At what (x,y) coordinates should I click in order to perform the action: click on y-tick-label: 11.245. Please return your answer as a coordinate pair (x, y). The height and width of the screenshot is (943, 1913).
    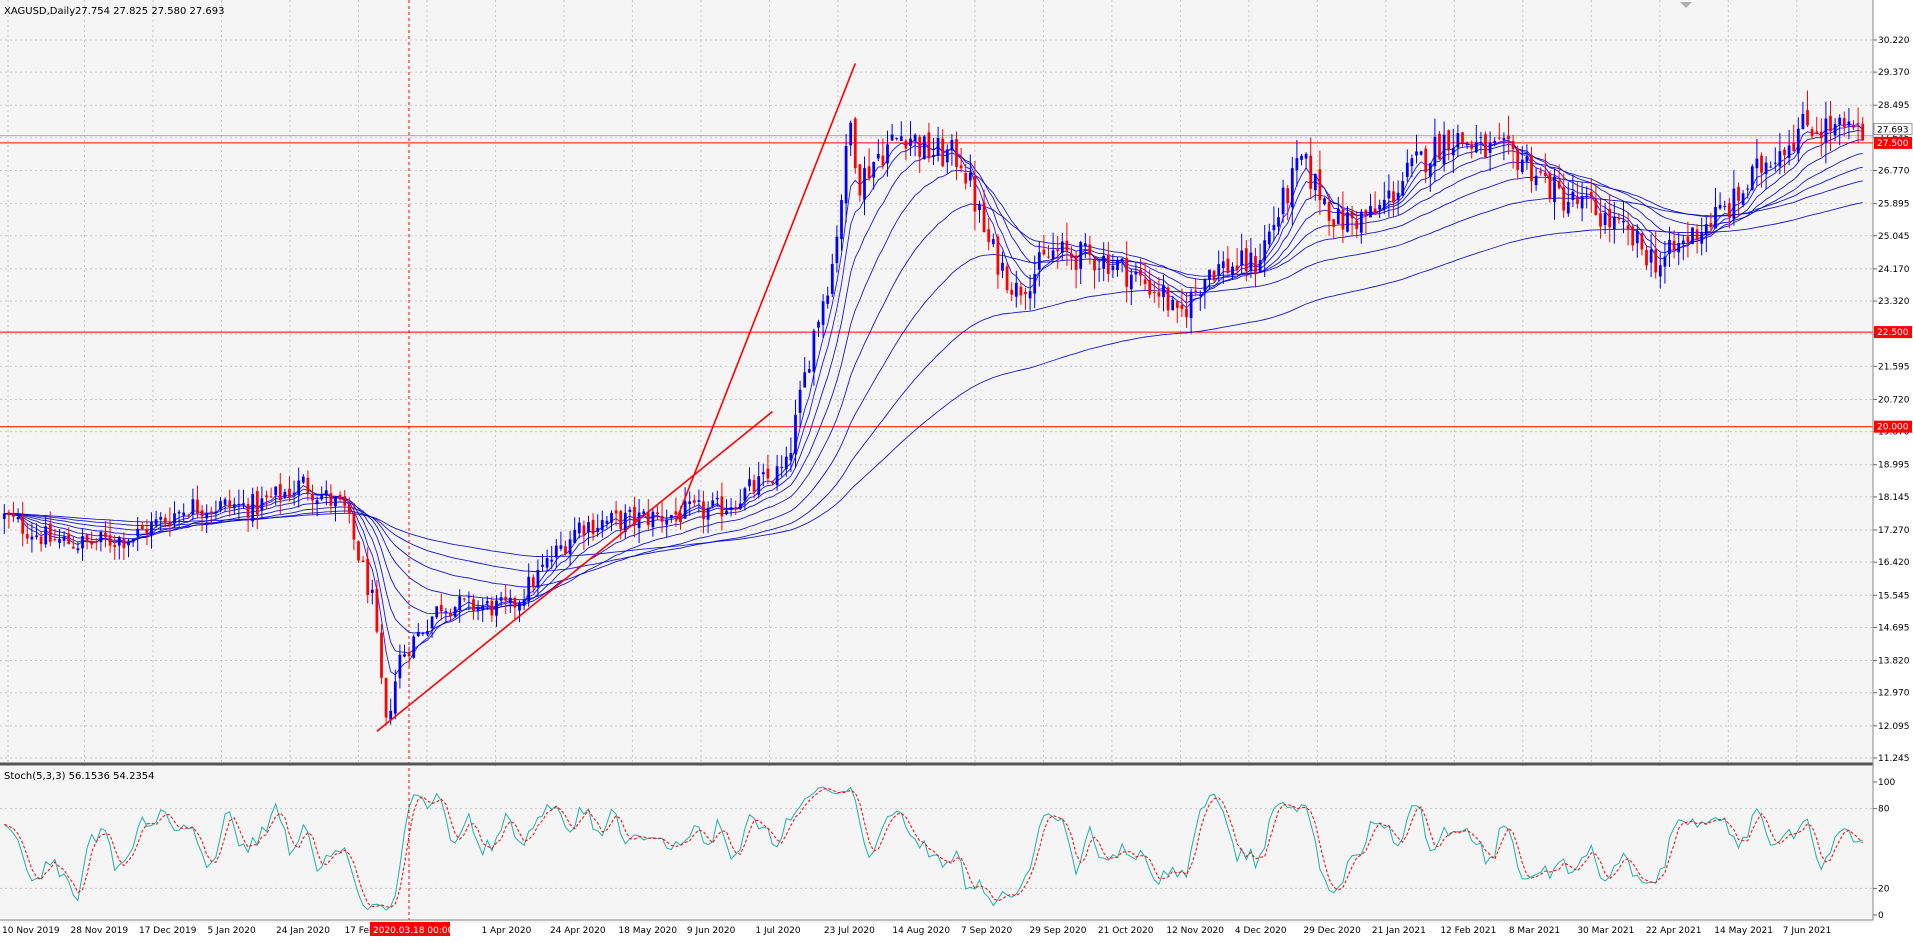
    Looking at the image, I should click on (1894, 759).